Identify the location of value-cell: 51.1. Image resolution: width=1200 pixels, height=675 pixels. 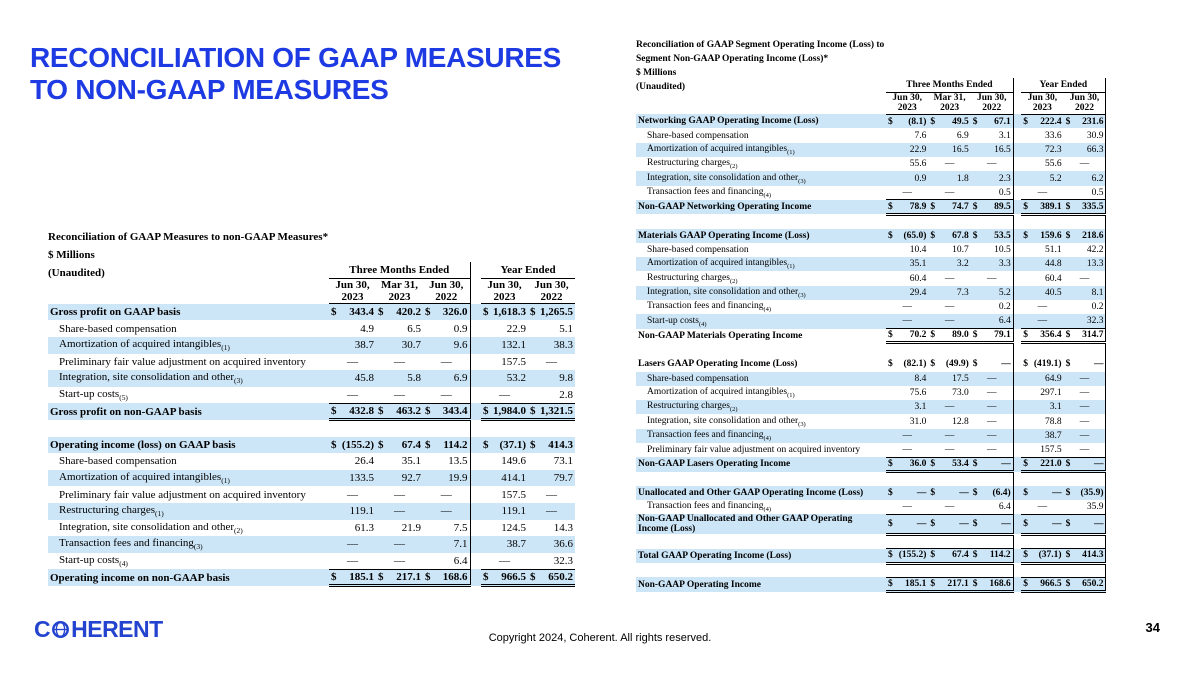
(1053, 249).